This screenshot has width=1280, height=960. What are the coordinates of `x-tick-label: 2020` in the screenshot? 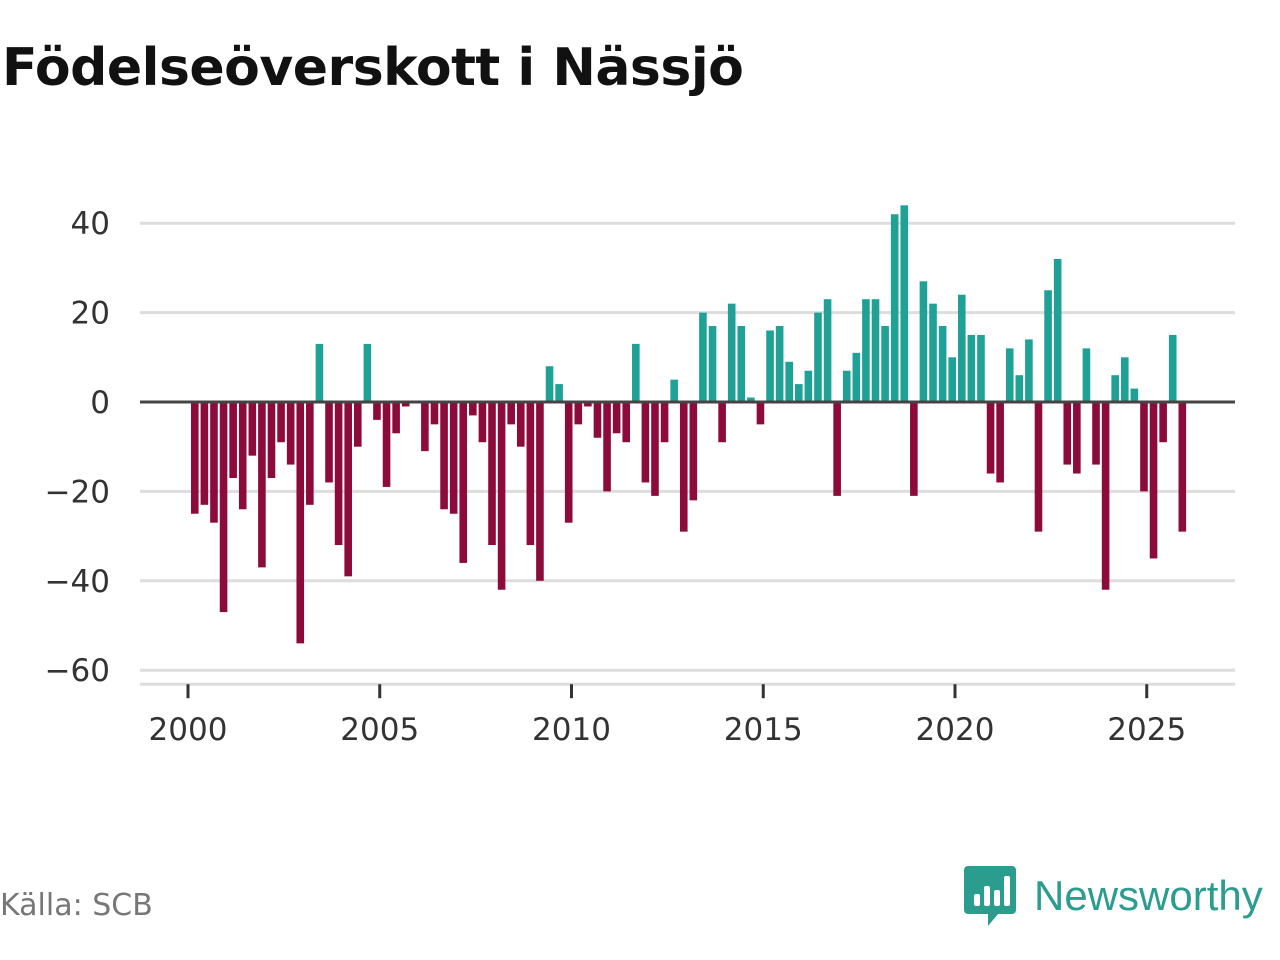 It's located at (955, 730).